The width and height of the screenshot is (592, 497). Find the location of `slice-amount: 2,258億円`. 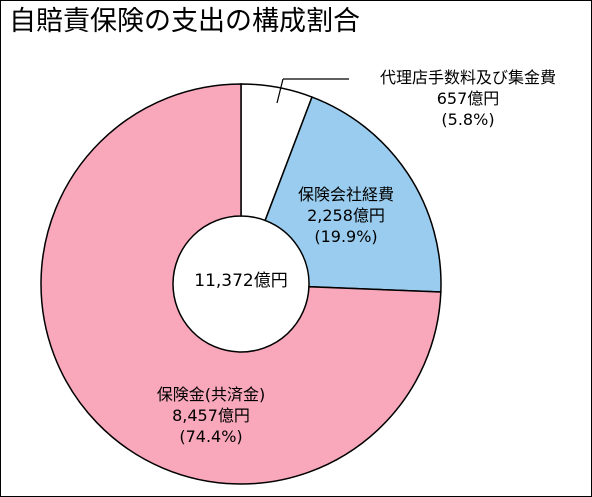

slice-amount: 2,258億円 is located at coordinates (346, 215).